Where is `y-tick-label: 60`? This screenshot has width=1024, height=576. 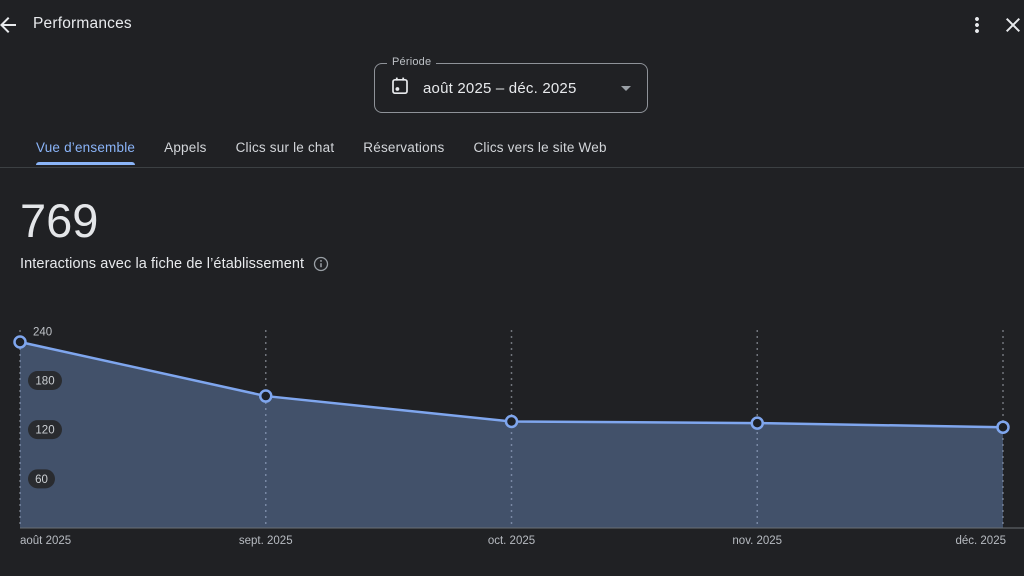
y-tick-label: 60 is located at coordinates (41, 480).